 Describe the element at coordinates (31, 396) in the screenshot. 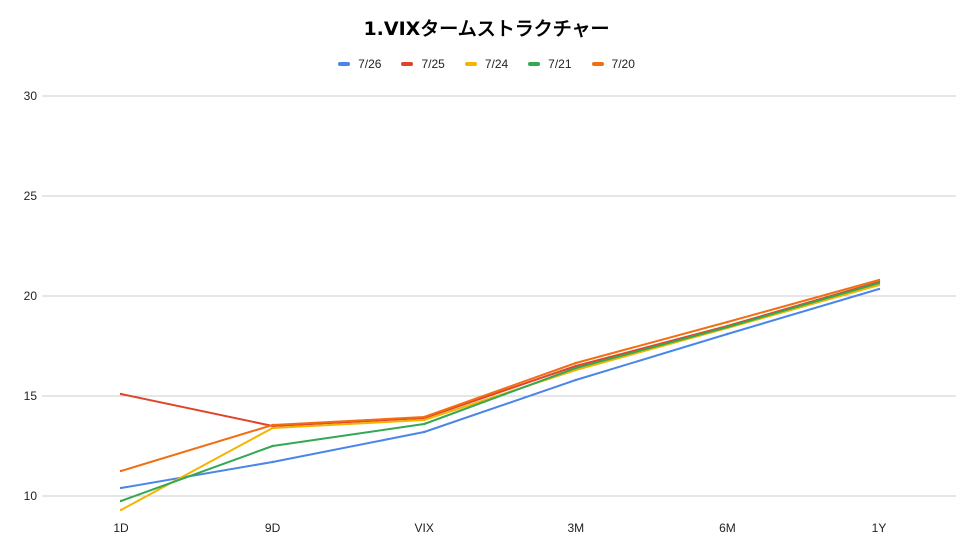

I see `y-tick-label: 15` at that location.